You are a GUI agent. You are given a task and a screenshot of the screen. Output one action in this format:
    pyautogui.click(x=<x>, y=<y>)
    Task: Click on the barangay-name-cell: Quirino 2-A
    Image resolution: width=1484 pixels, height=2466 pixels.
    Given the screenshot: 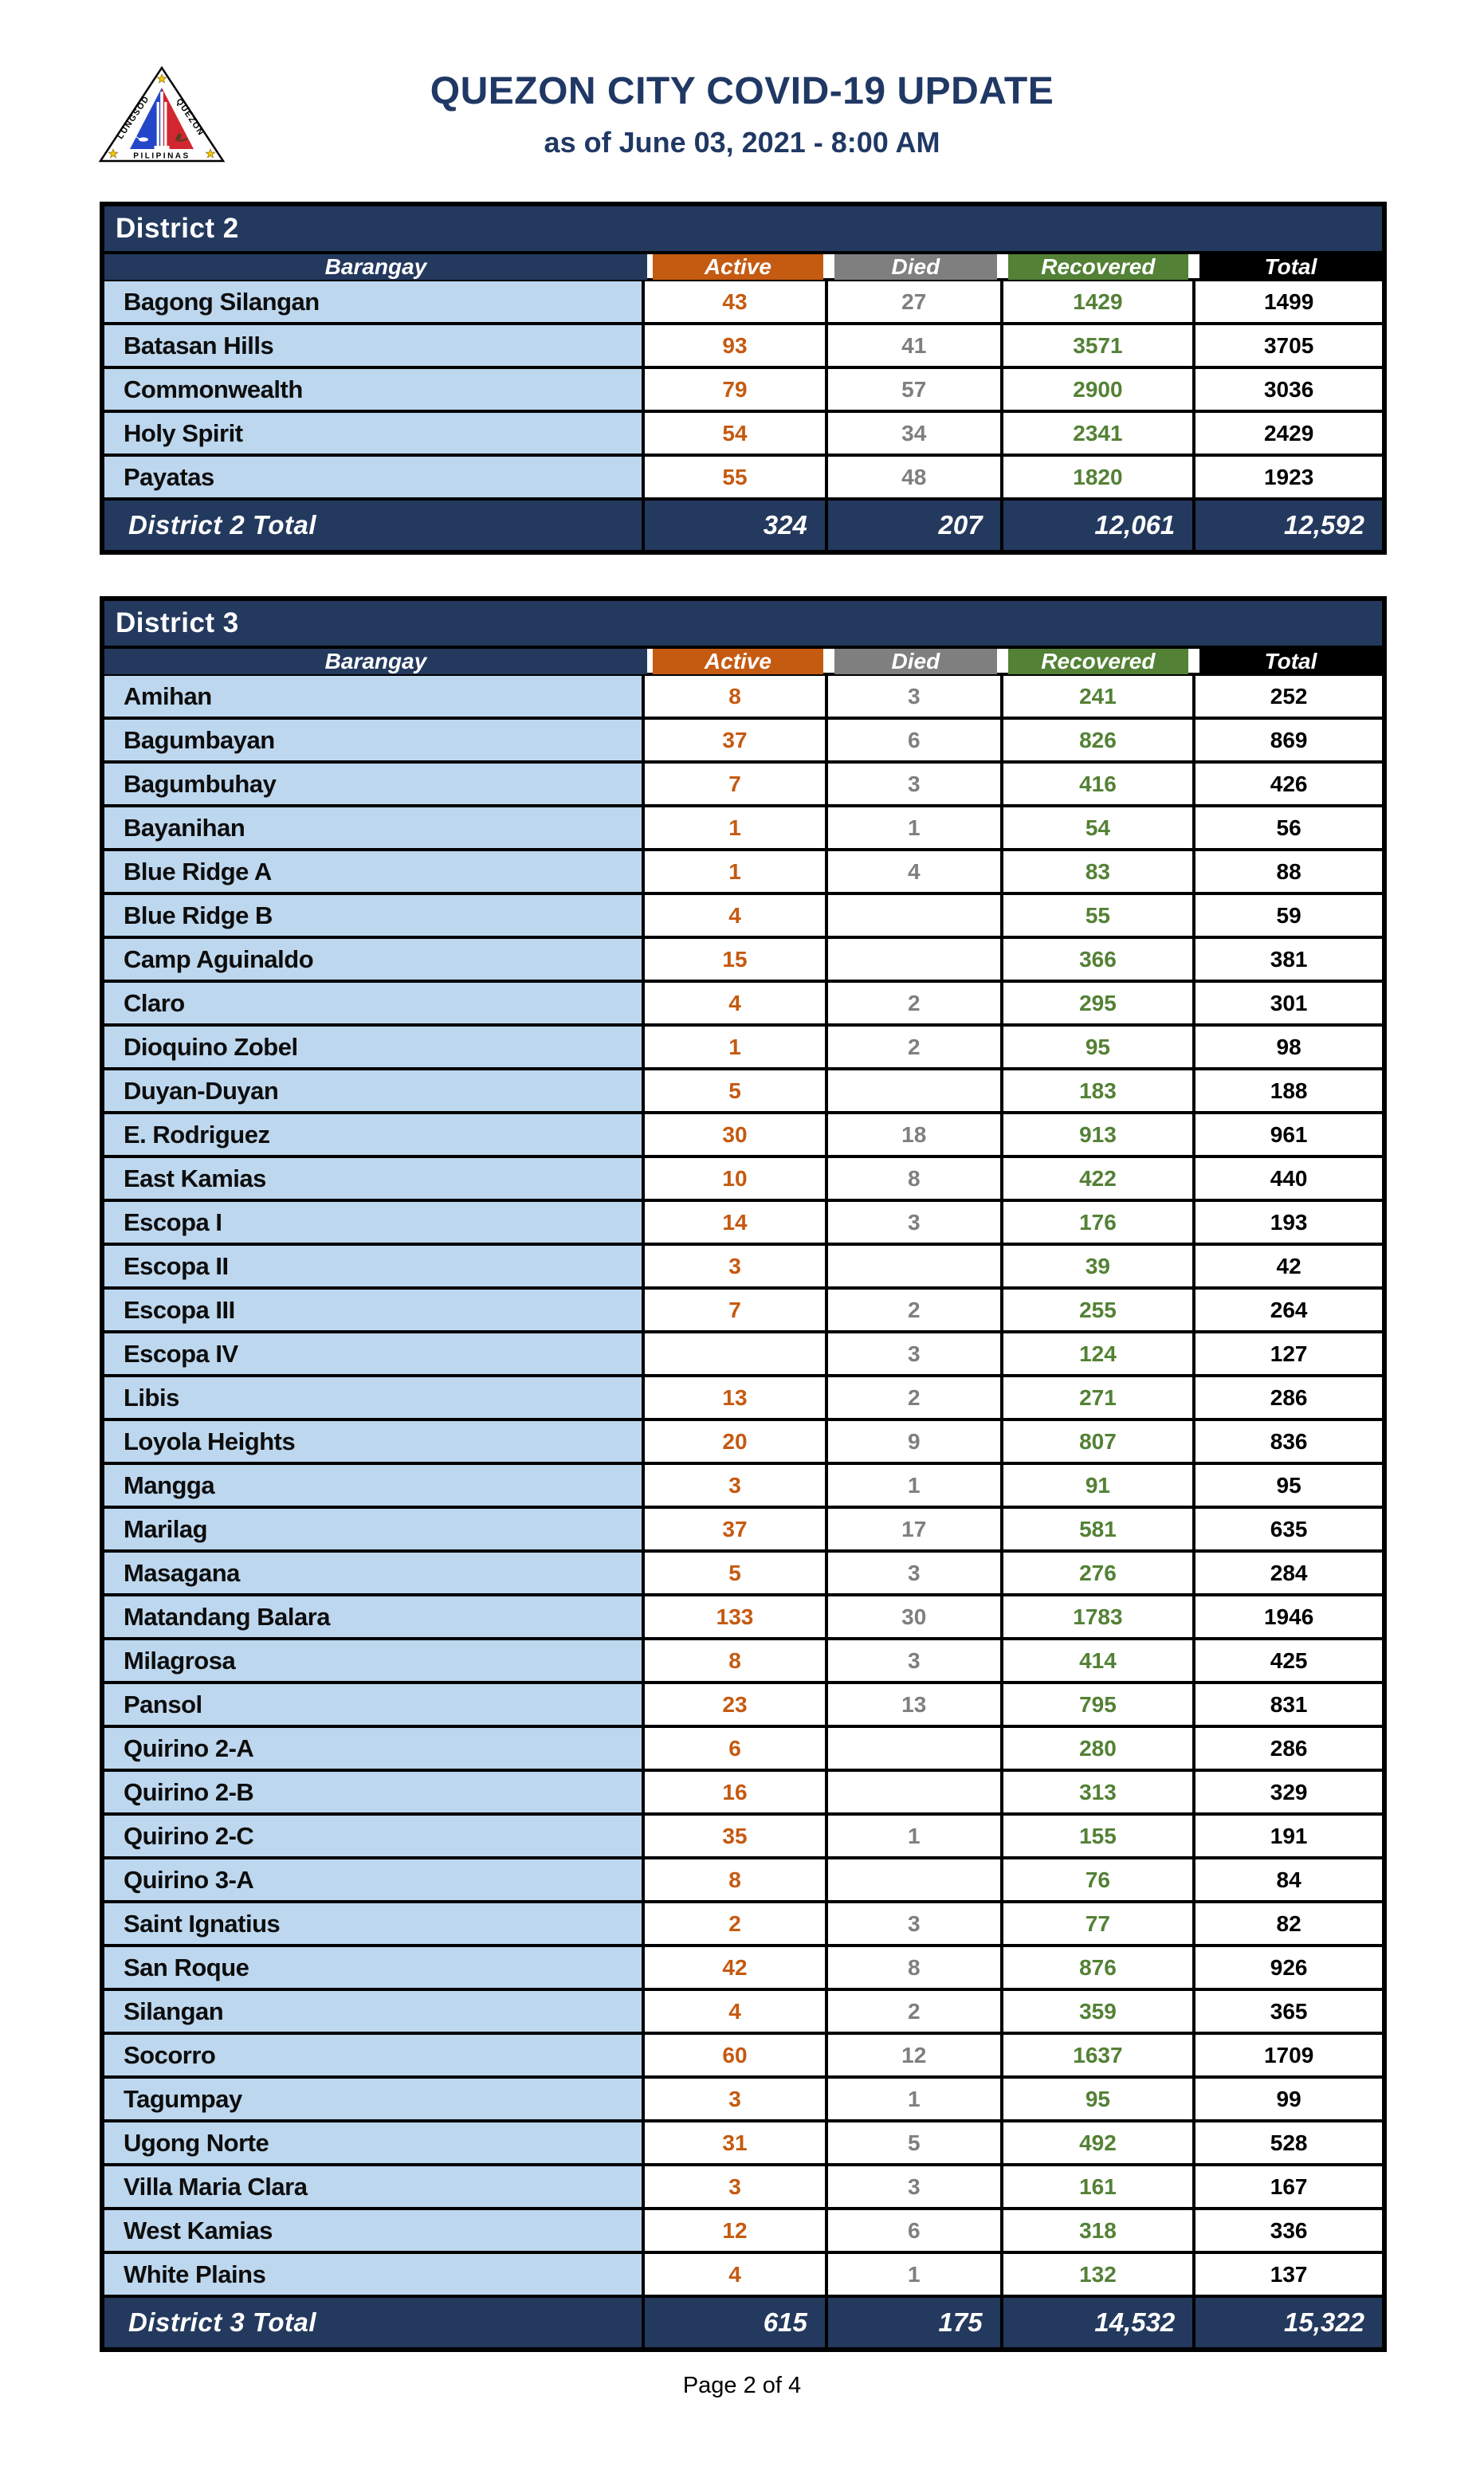 What is the action you would take?
    pyautogui.click(x=373, y=1748)
    